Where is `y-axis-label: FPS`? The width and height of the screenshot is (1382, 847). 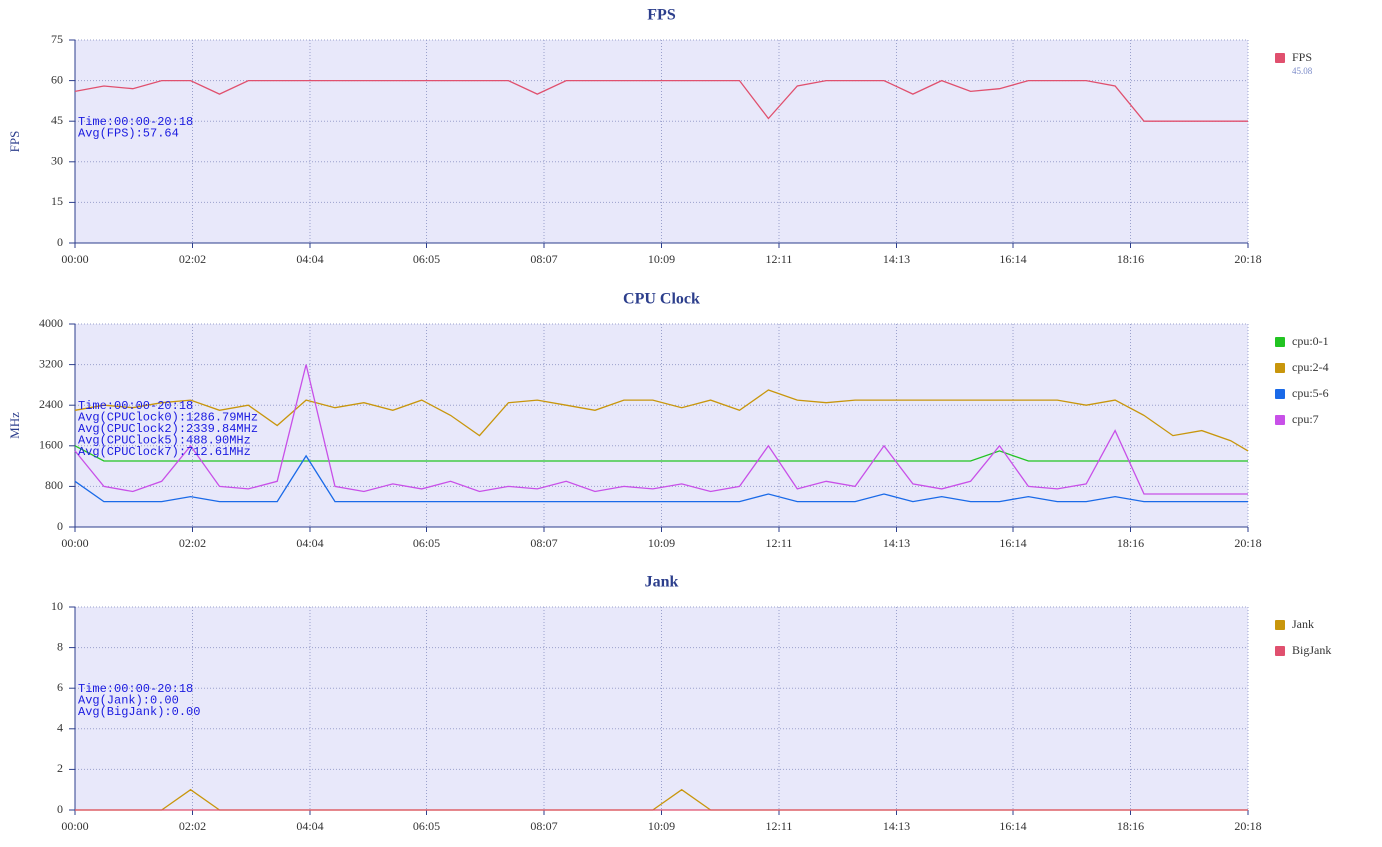
y-axis-label: FPS is located at coordinates (14, 142).